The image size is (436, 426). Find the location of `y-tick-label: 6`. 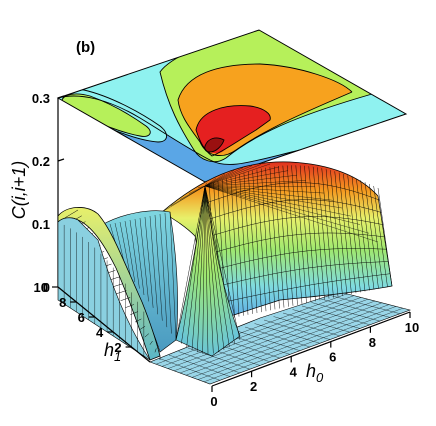

y-tick-label: 6 is located at coordinates (81, 317).